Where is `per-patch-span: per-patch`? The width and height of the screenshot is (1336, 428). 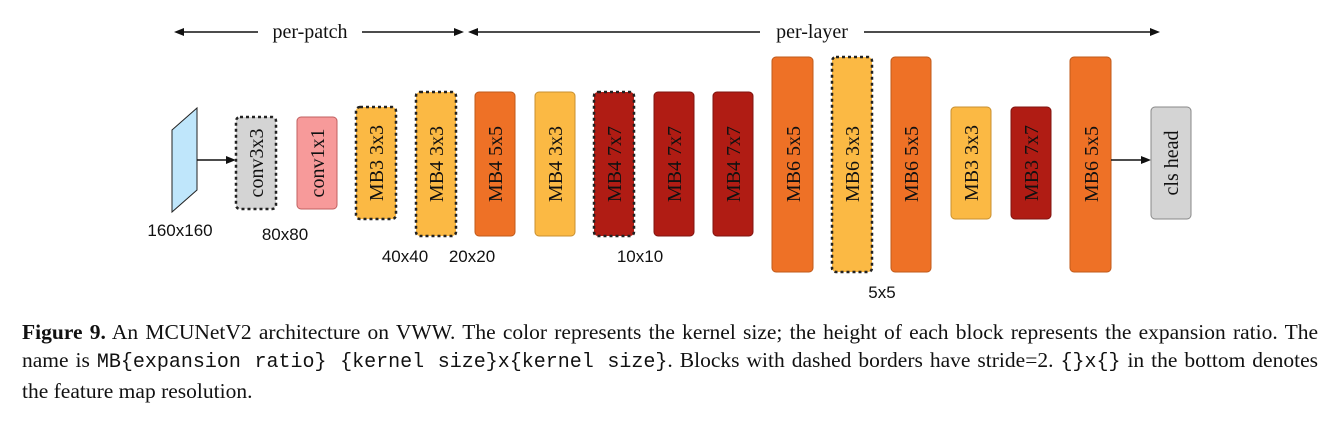 per-patch-span: per-patch is located at coordinates (319, 32).